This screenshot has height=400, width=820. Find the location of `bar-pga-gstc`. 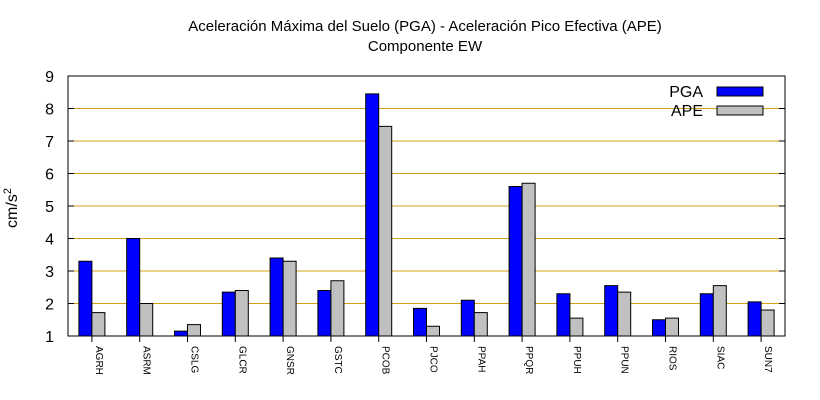

bar-pga-gstc is located at coordinates (324, 313).